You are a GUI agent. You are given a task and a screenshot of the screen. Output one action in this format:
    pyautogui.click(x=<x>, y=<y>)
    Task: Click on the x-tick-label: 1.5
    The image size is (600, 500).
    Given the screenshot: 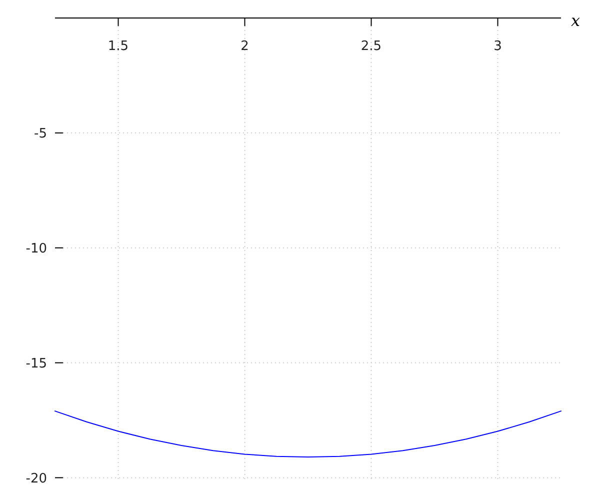 What is the action you would take?
    pyautogui.click(x=118, y=46)
    